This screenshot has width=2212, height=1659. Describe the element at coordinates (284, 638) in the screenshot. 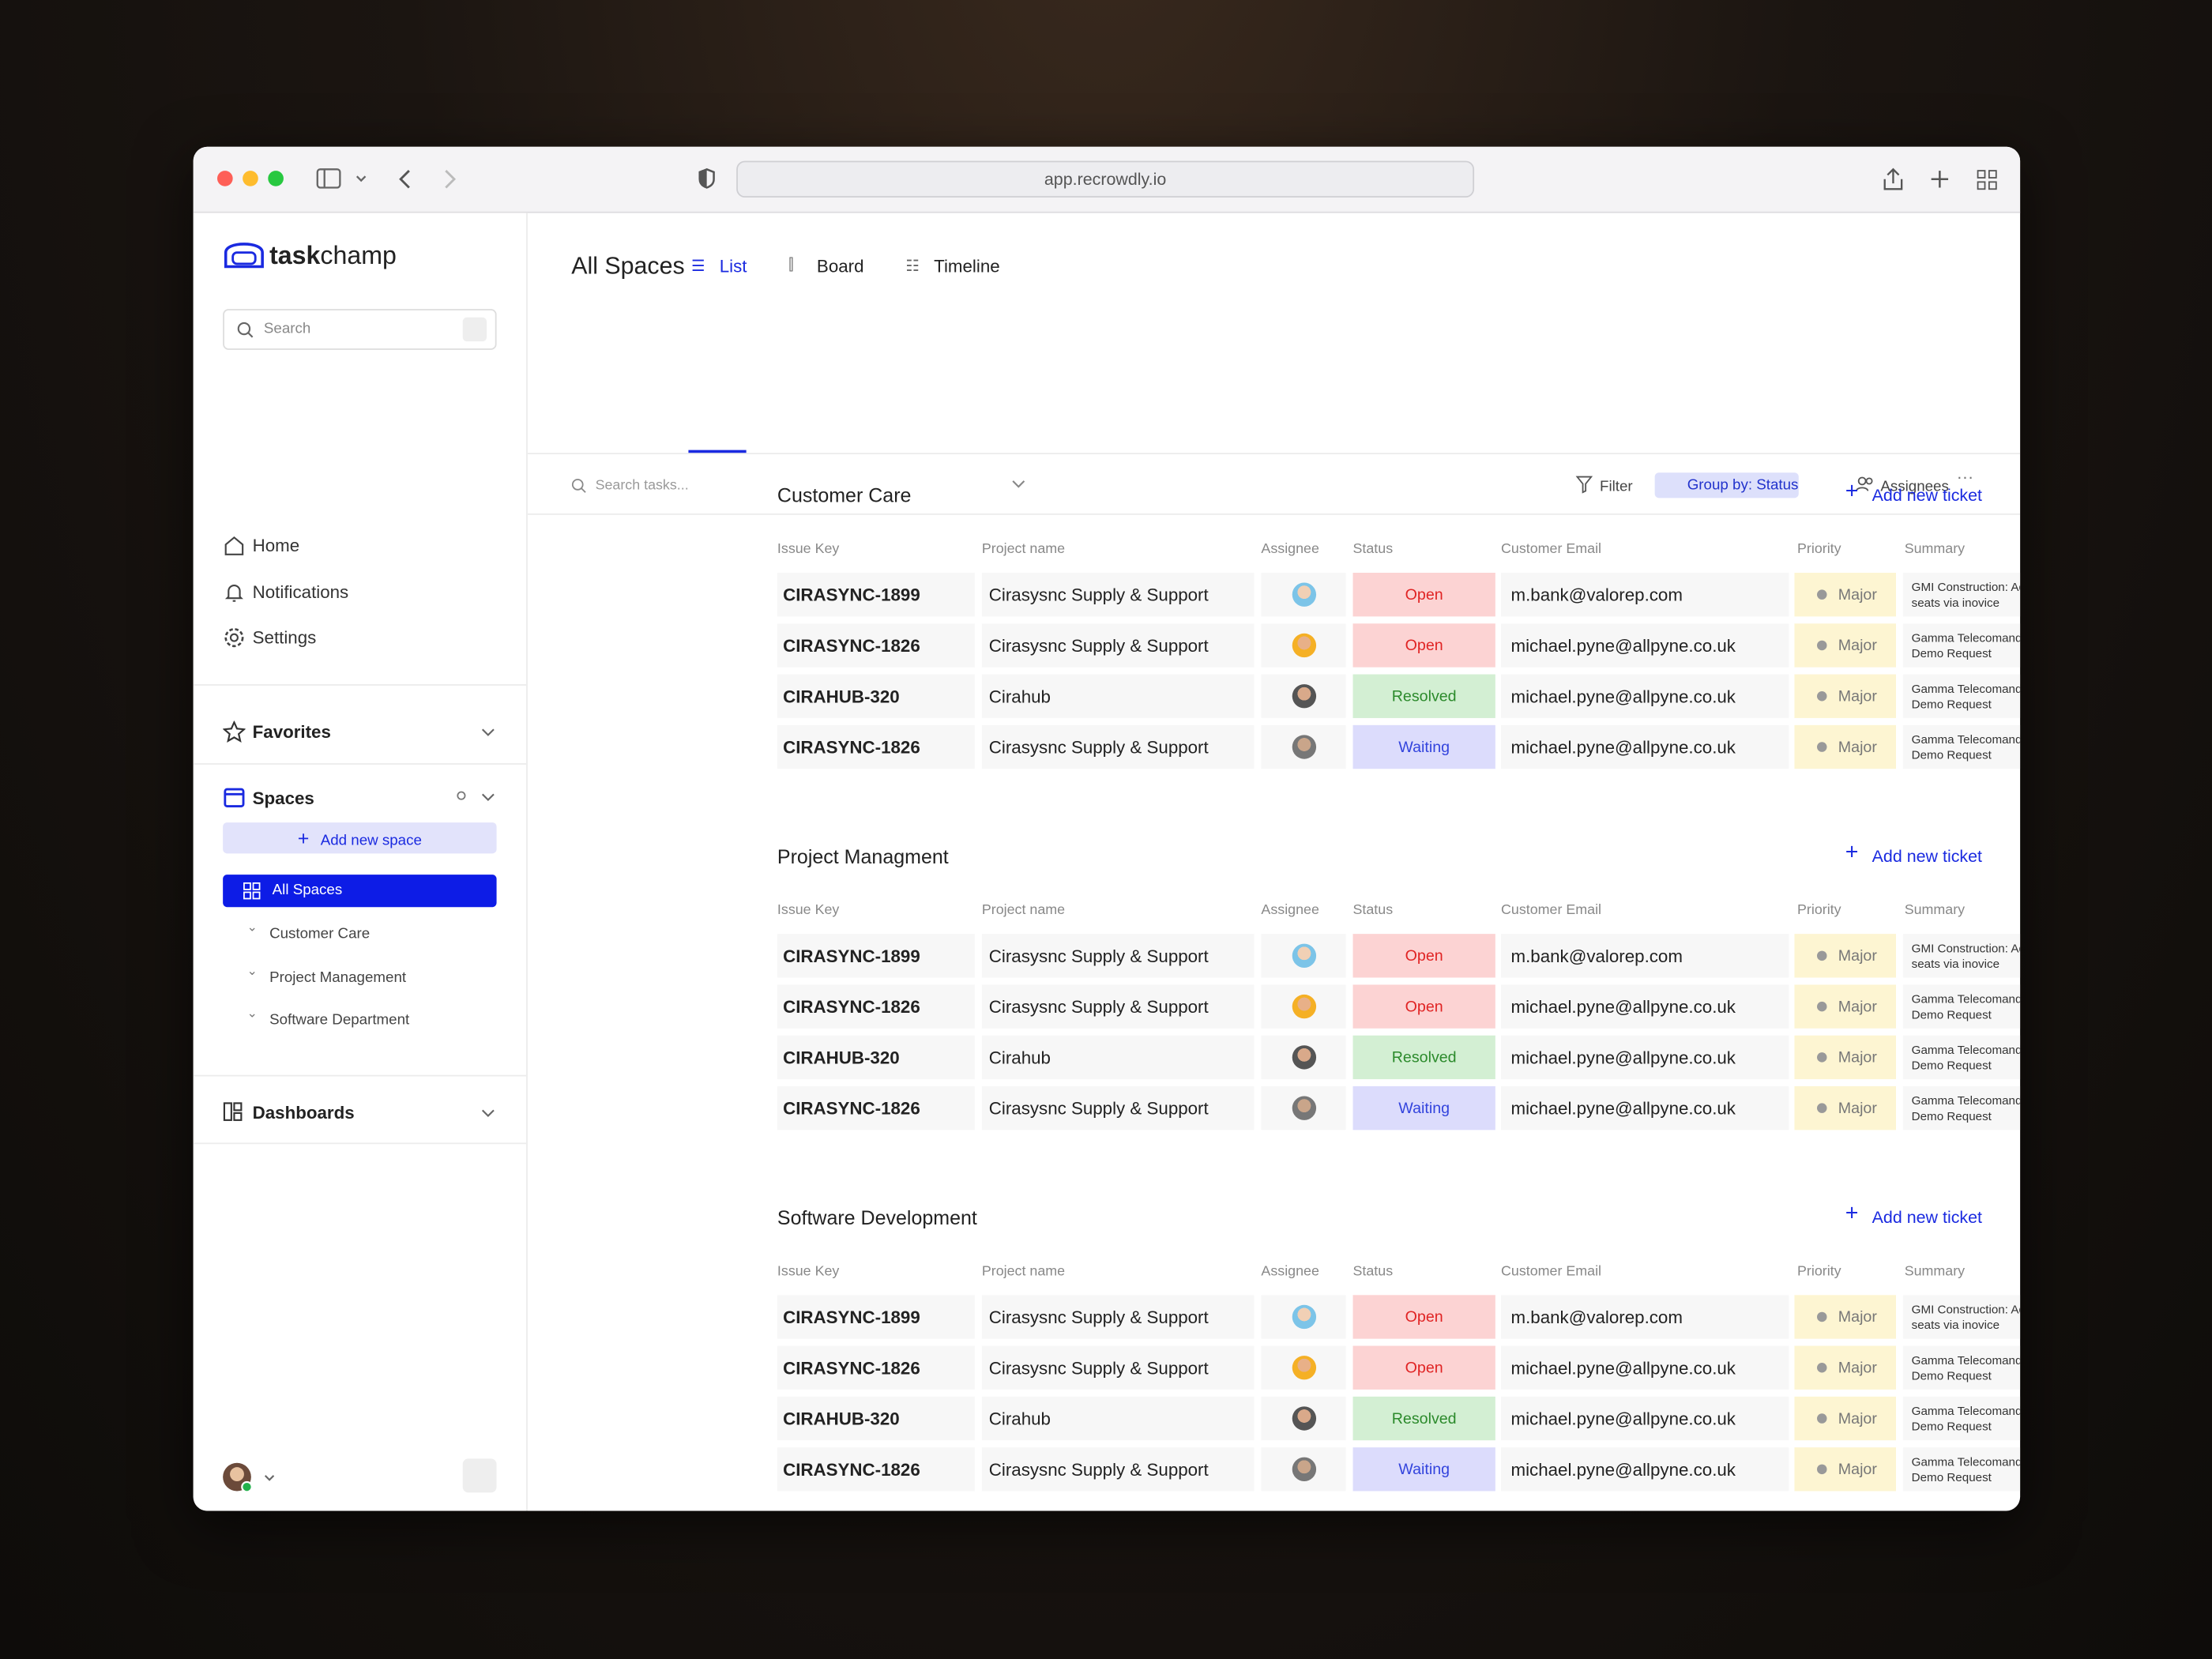

I see `nav-item: Settings` at that location.